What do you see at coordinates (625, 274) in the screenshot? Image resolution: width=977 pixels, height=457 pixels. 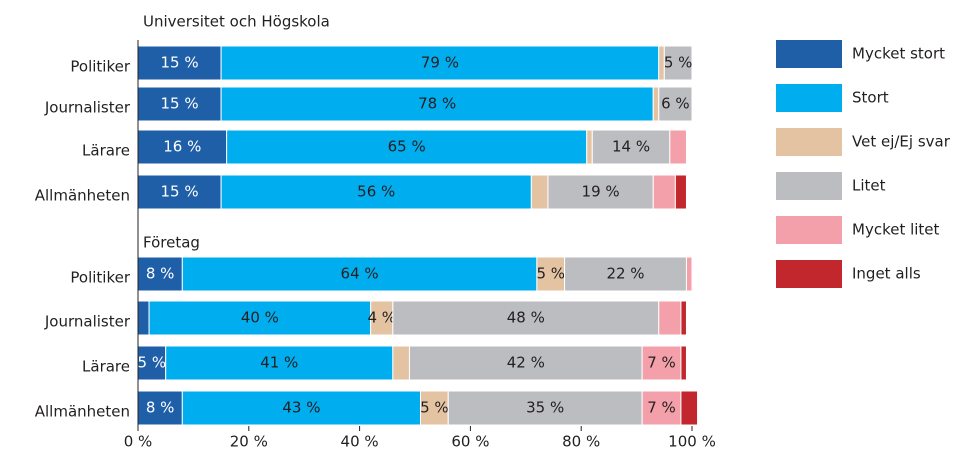 I see `data-label: 22 %` at bounding box center [625, 274].